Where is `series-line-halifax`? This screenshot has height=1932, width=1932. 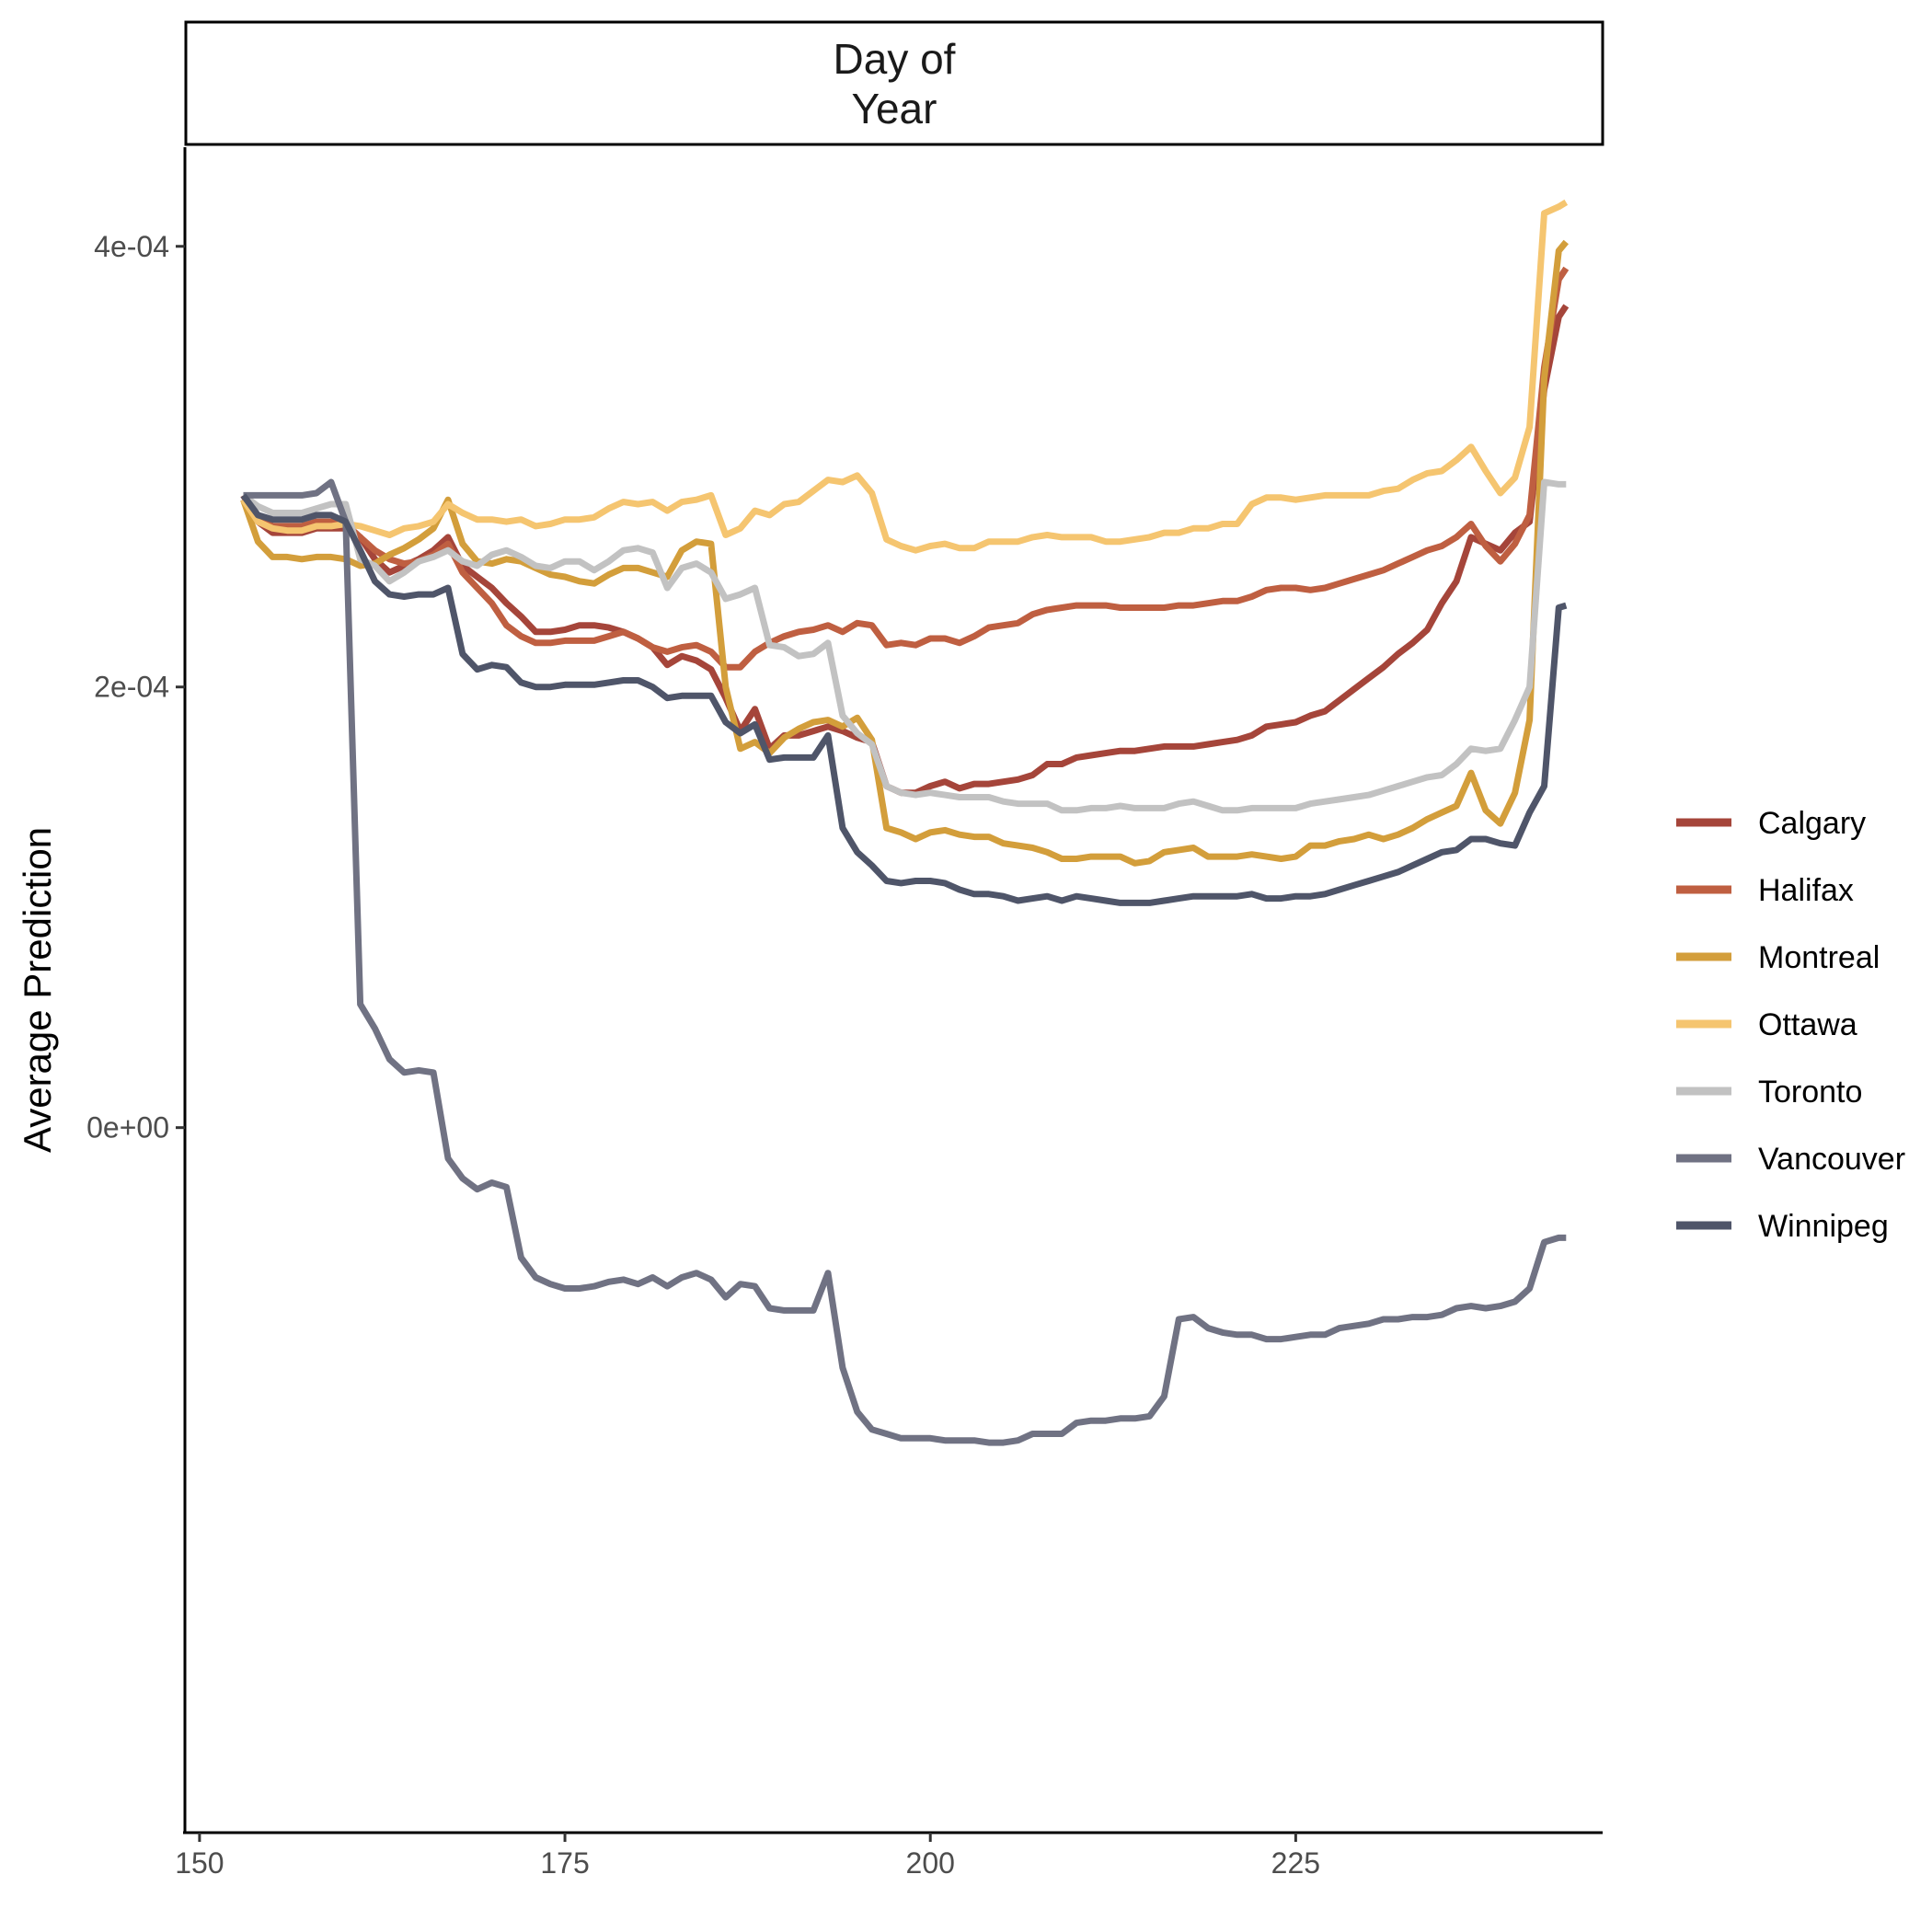
series-line-halifax is located at coordinates (905, 468).